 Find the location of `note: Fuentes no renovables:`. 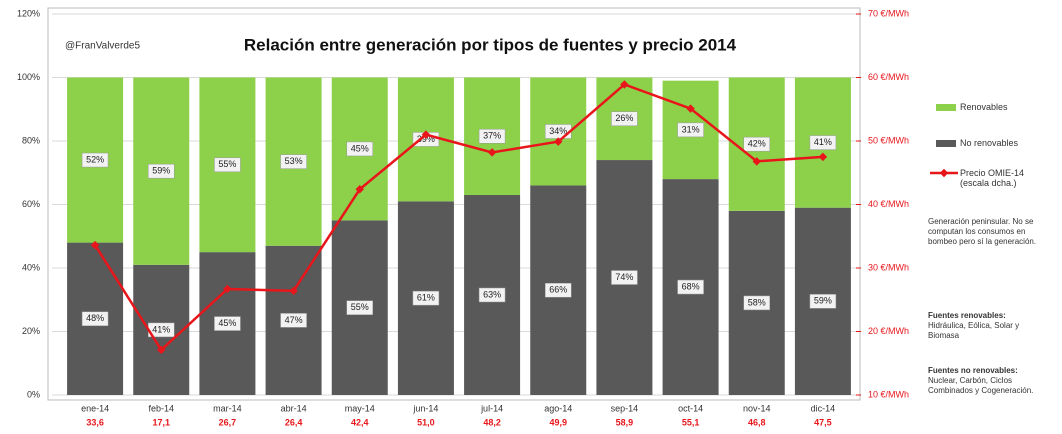

note: Fuentes no renovables: is located at coordinates (973, 370).